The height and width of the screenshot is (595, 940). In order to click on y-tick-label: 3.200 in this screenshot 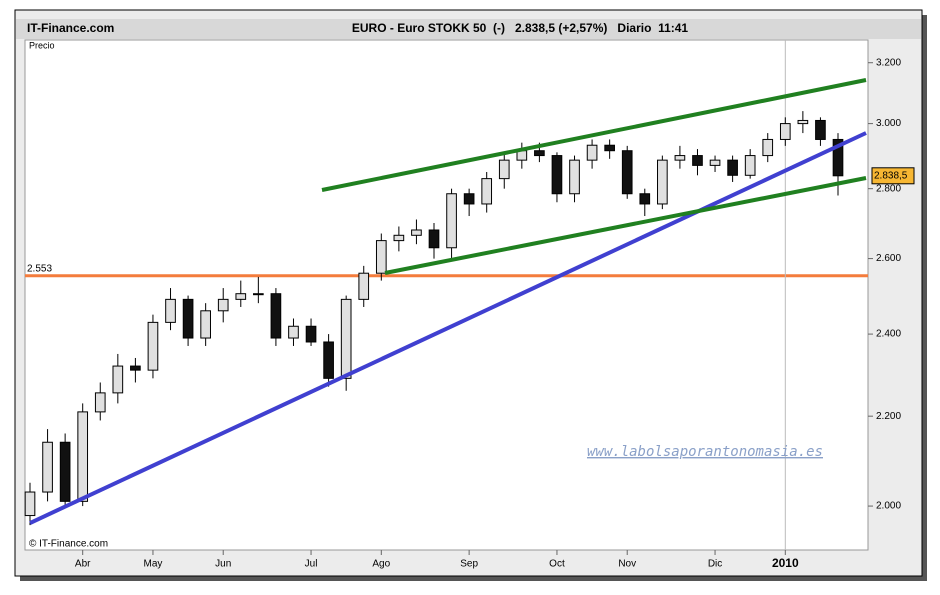, I will do `click(888, 62)`.